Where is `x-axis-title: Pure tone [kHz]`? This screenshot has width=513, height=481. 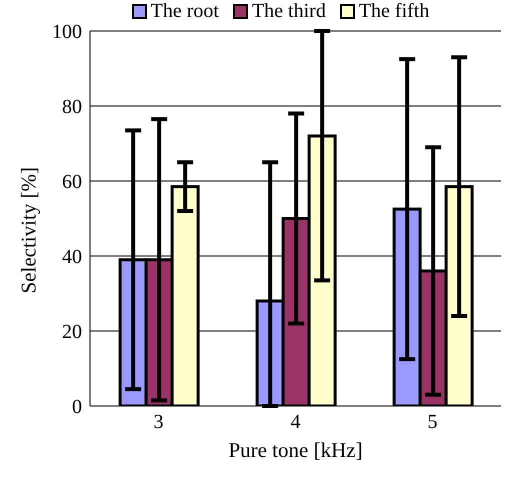
x-axis-title: Pure tone [kHz] is located at coordinates (295, 450).